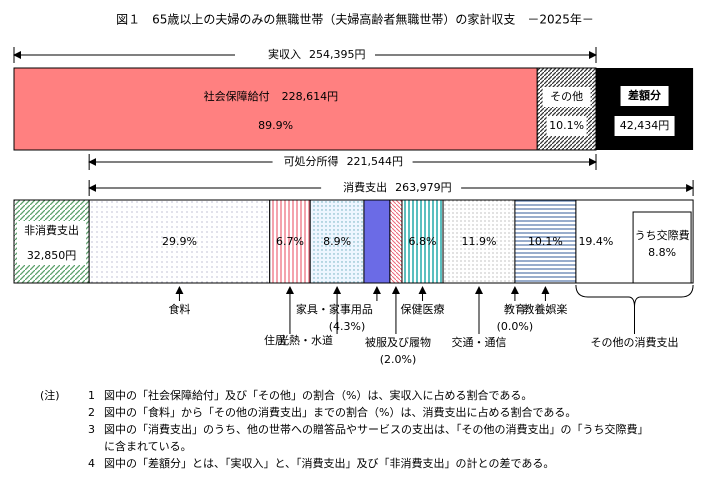  Describe the element at coordinates (662, 235) in the screenshot. I see `sub-item-label: うち交際費` at that location.